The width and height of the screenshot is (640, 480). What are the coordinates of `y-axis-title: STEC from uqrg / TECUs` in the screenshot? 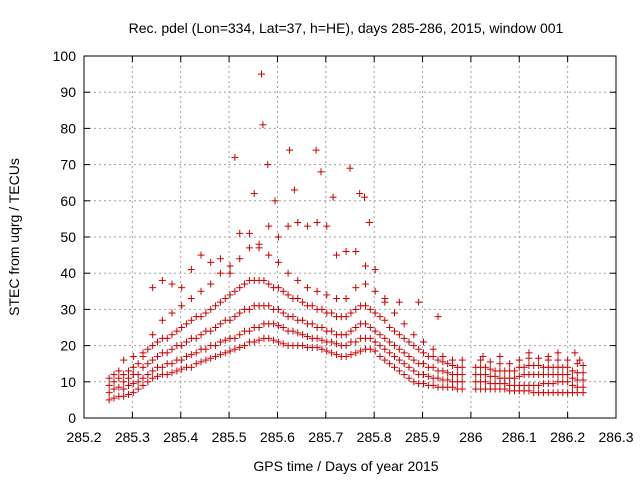 It's located at (14, 237).